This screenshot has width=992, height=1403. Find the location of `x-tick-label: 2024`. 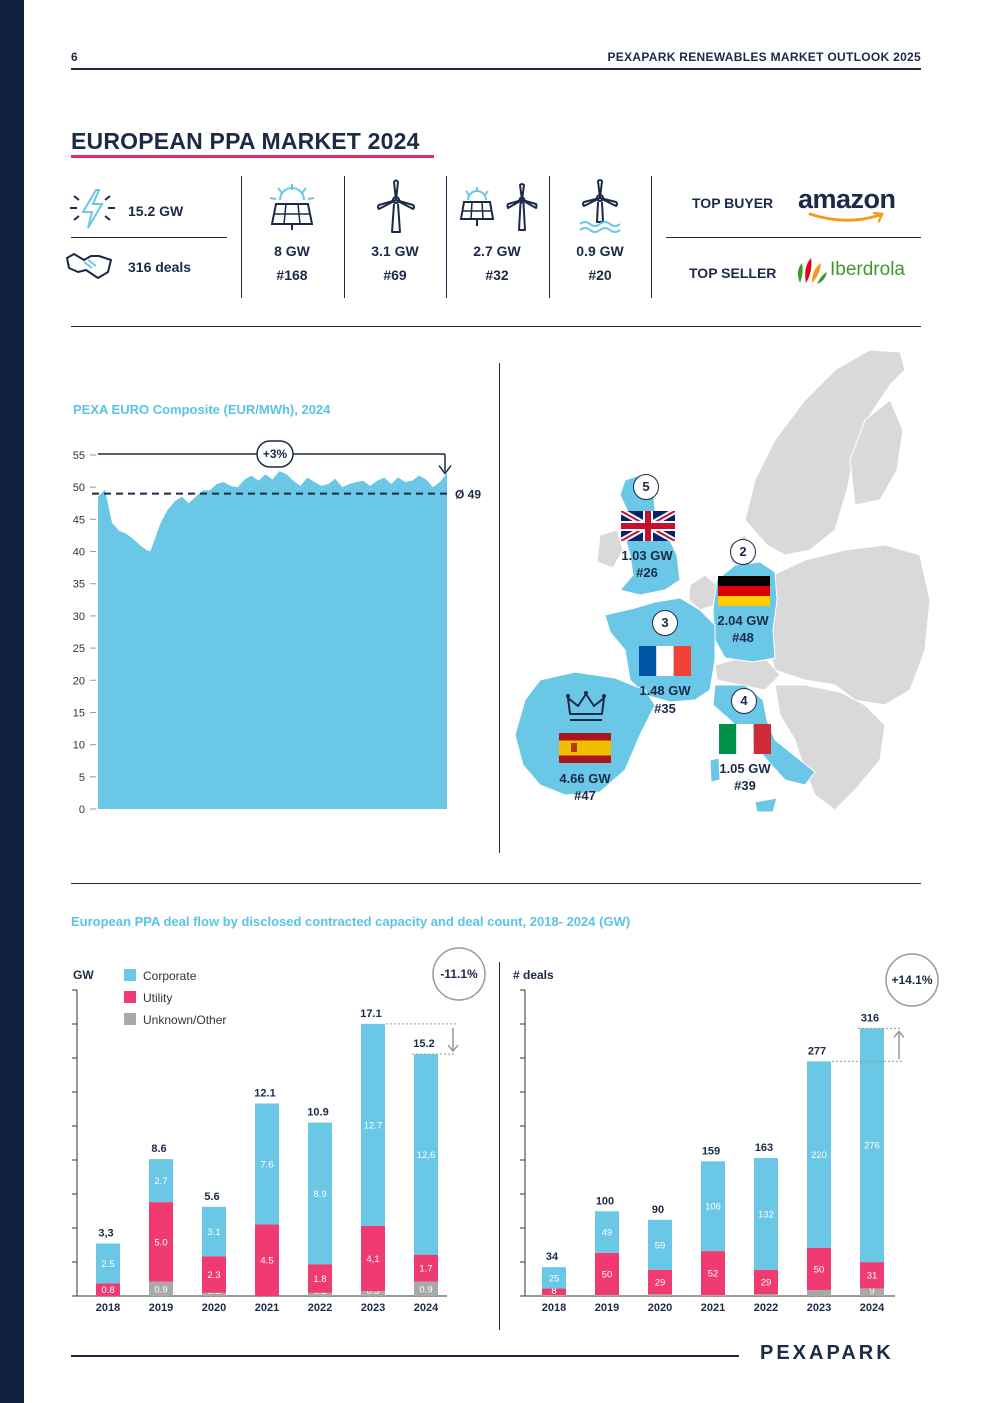

x-tick-label: 2024 is located at coordinates (426, 1308).